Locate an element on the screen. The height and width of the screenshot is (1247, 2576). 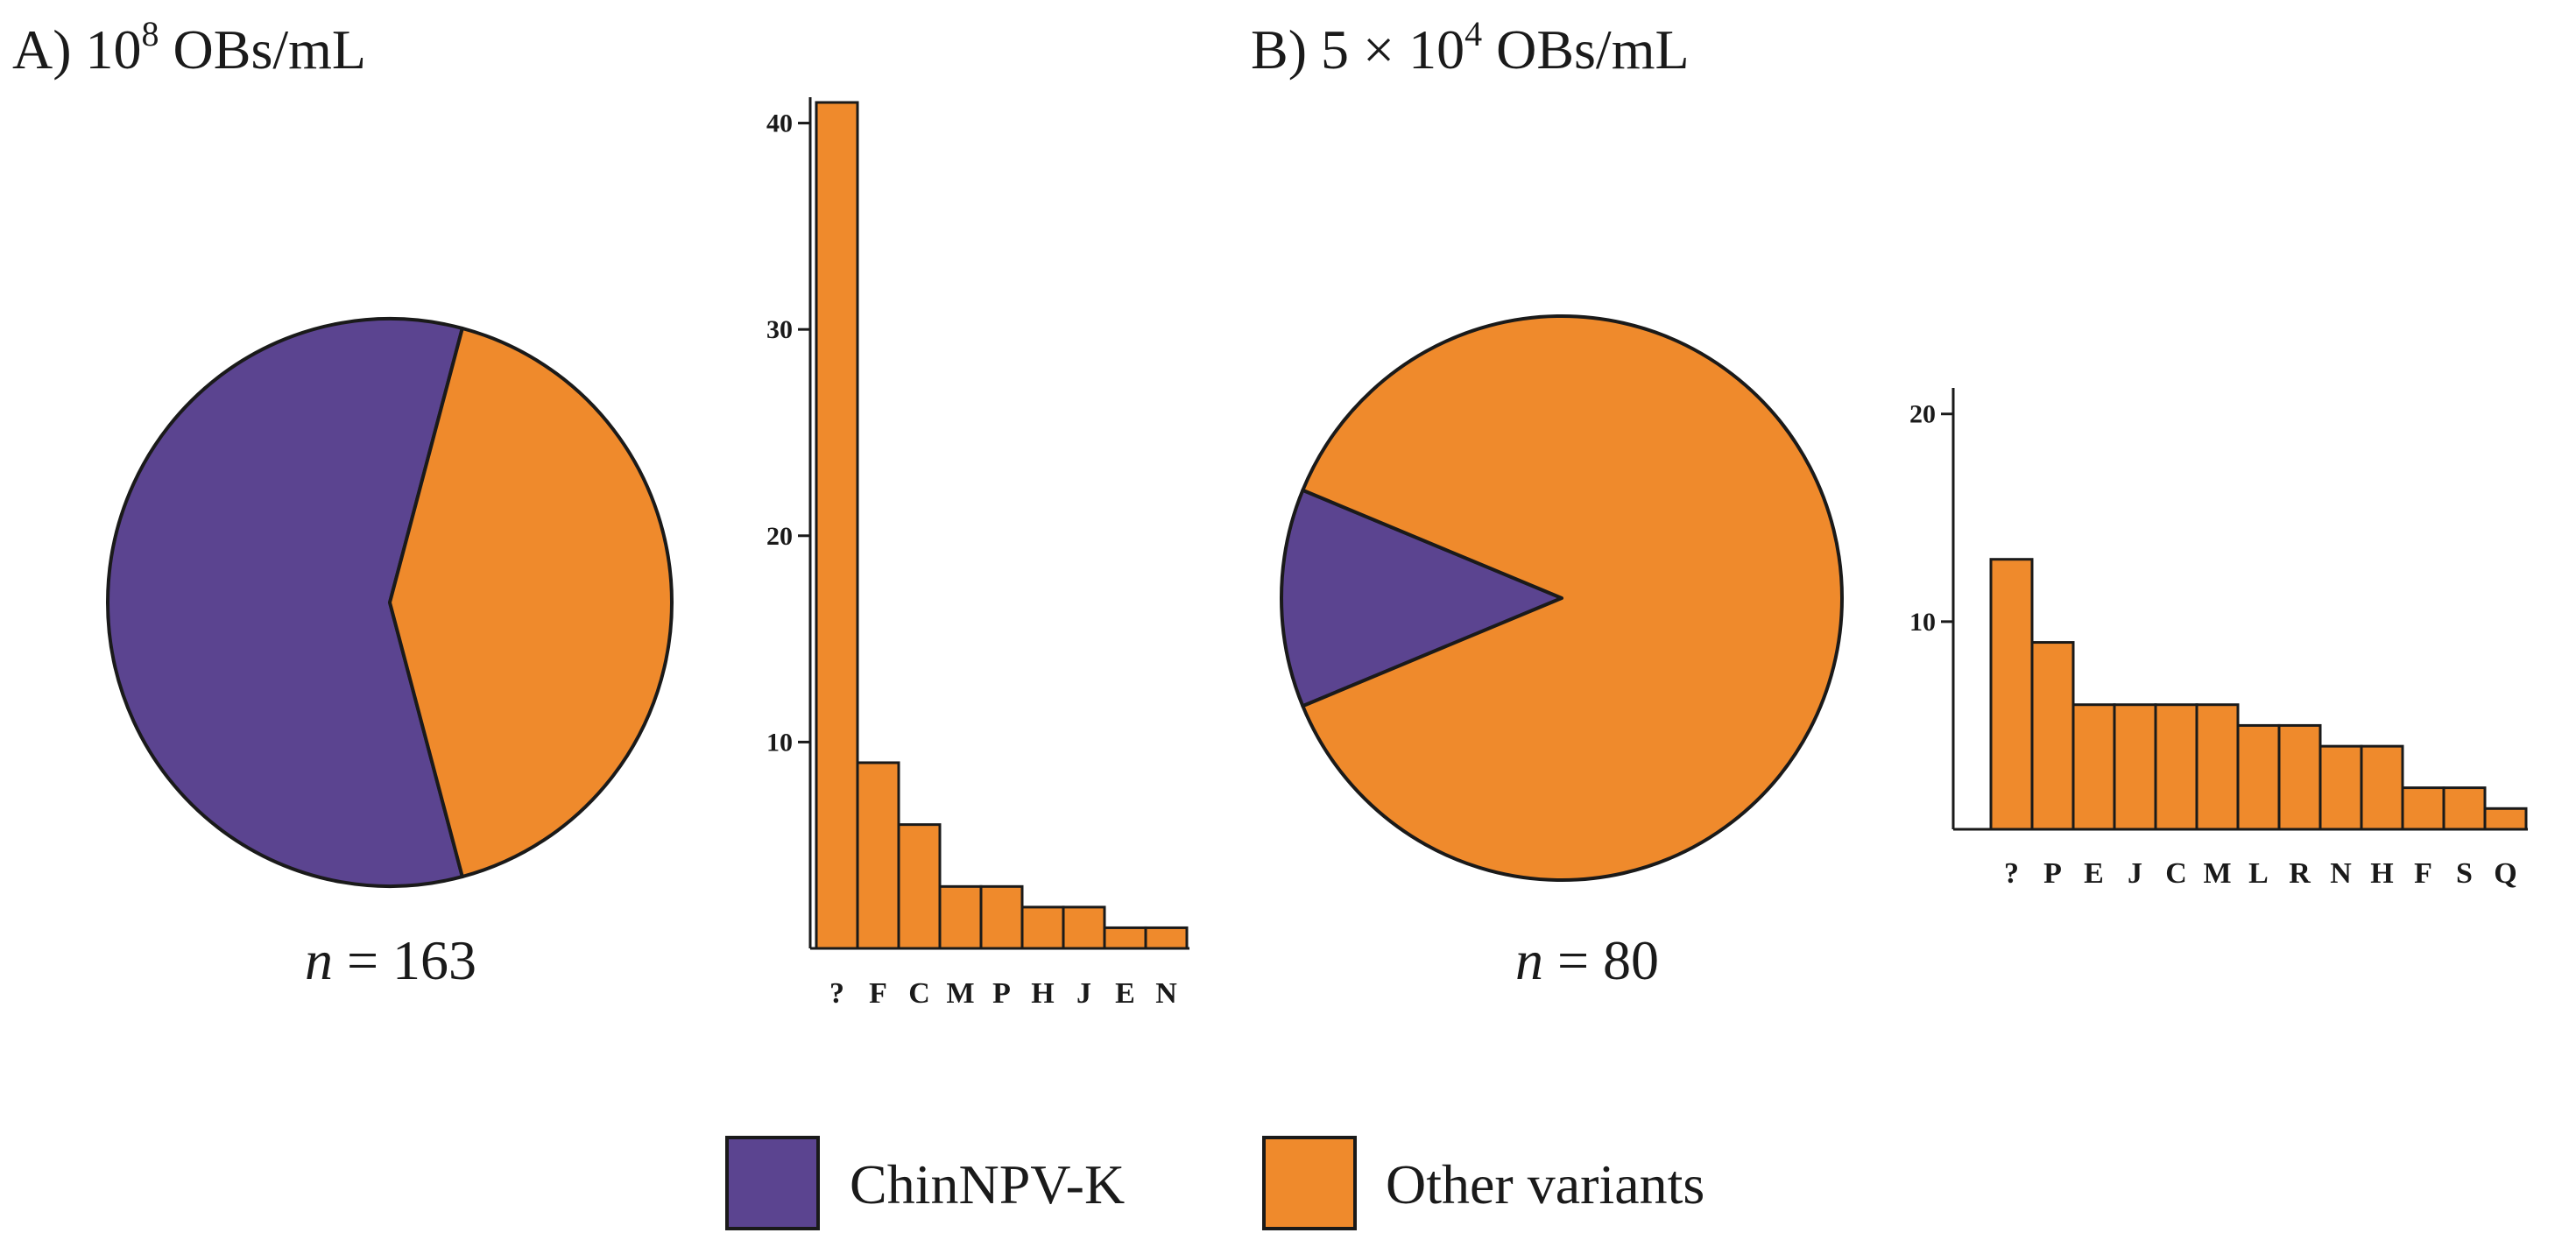
panel-b-bar-J is located at coordinates (2135, 767).